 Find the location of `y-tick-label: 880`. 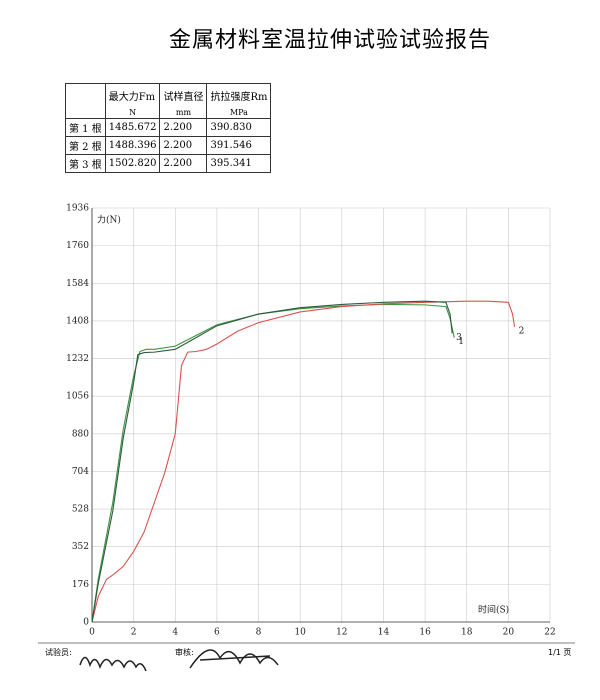

y-tick-label: 880 is located at coordinates (80, 434).